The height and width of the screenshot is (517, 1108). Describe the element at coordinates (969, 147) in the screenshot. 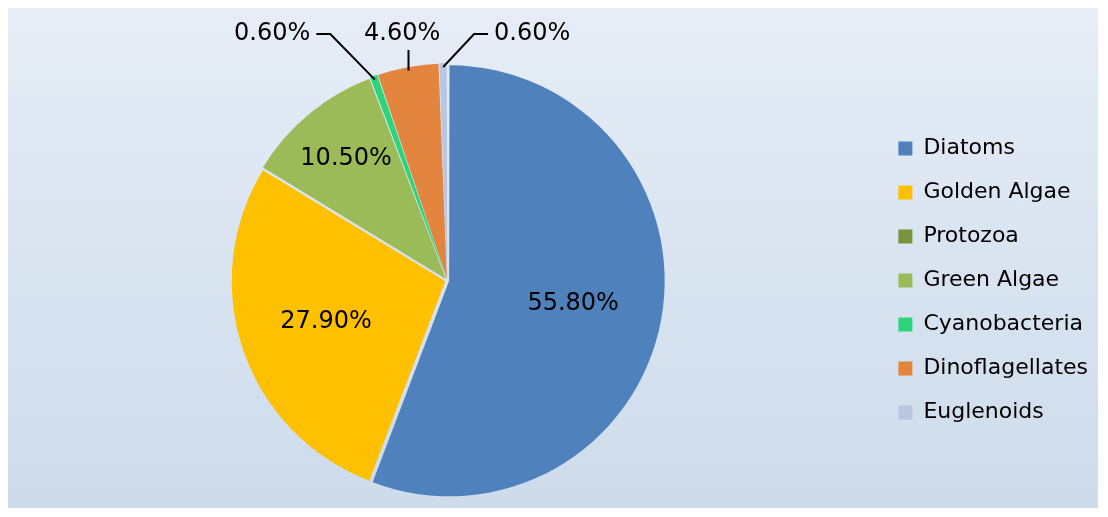

I see `legend-label: Diatoms` at that location.